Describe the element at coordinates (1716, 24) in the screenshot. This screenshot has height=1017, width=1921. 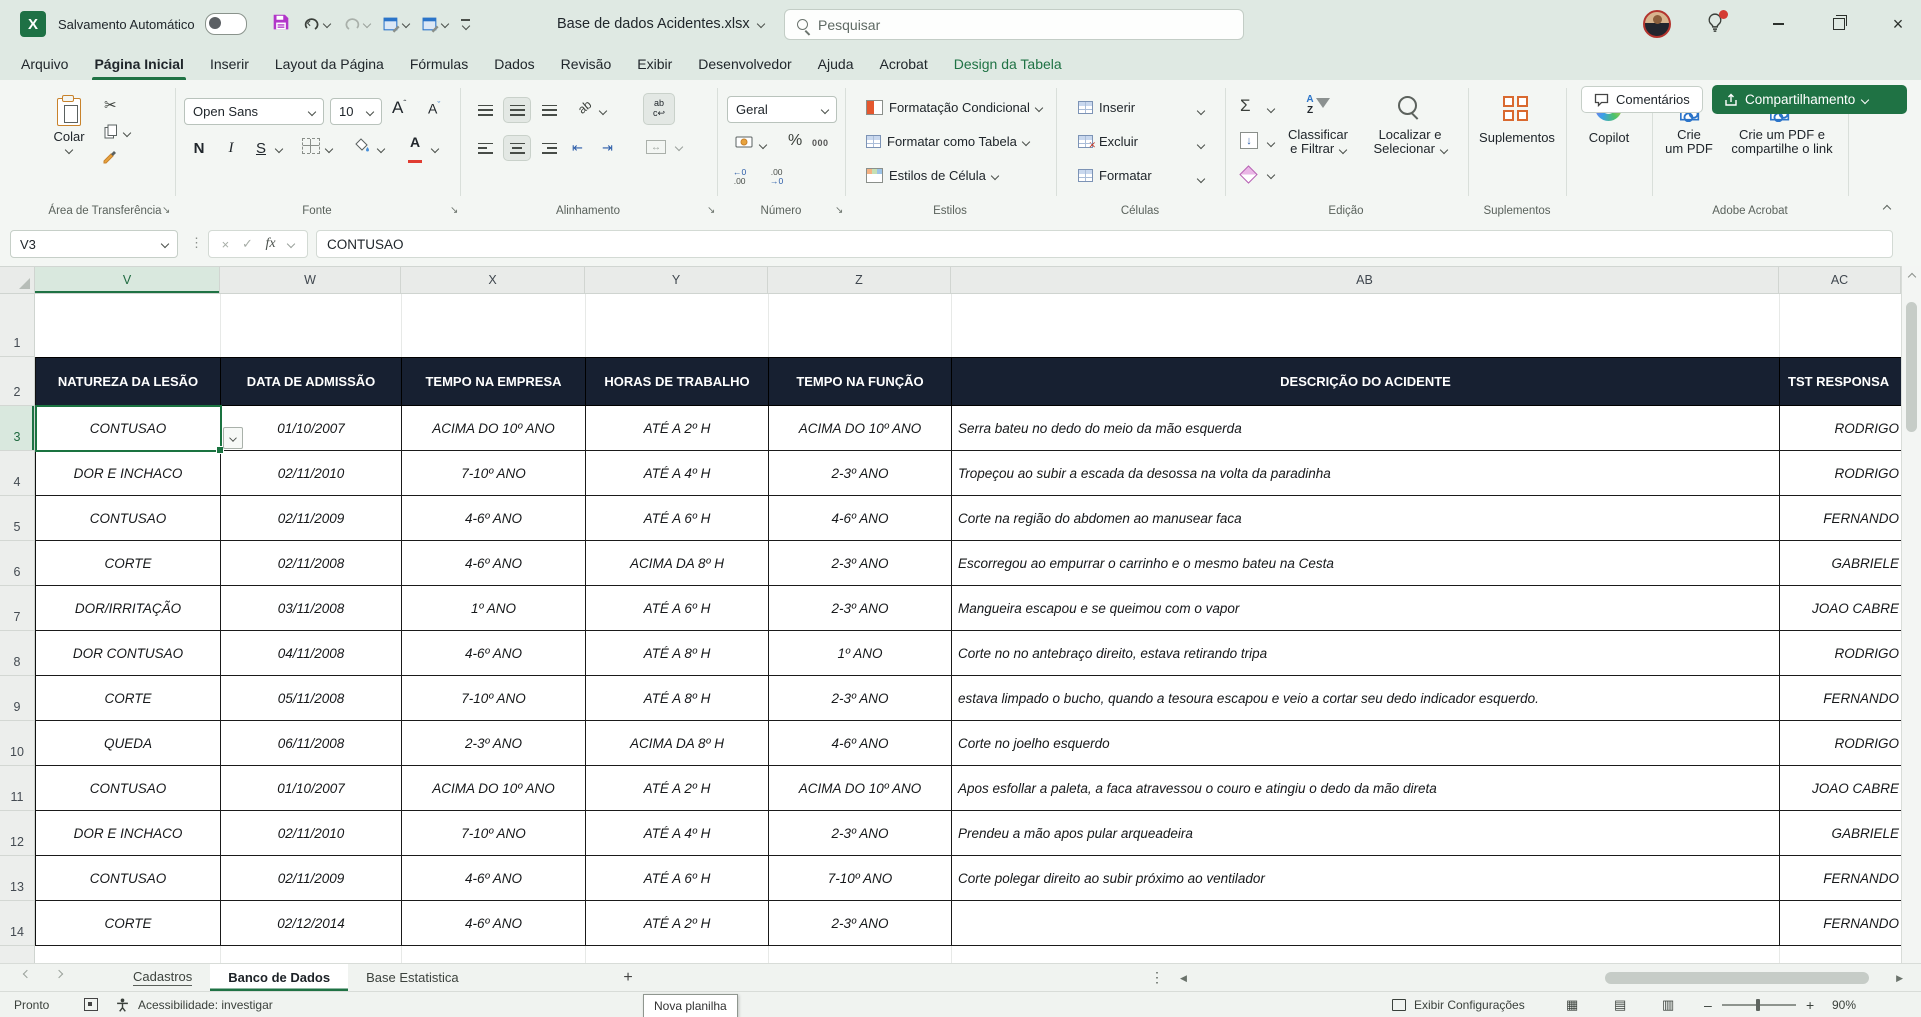
I see `lightbulb-icon` at that location.